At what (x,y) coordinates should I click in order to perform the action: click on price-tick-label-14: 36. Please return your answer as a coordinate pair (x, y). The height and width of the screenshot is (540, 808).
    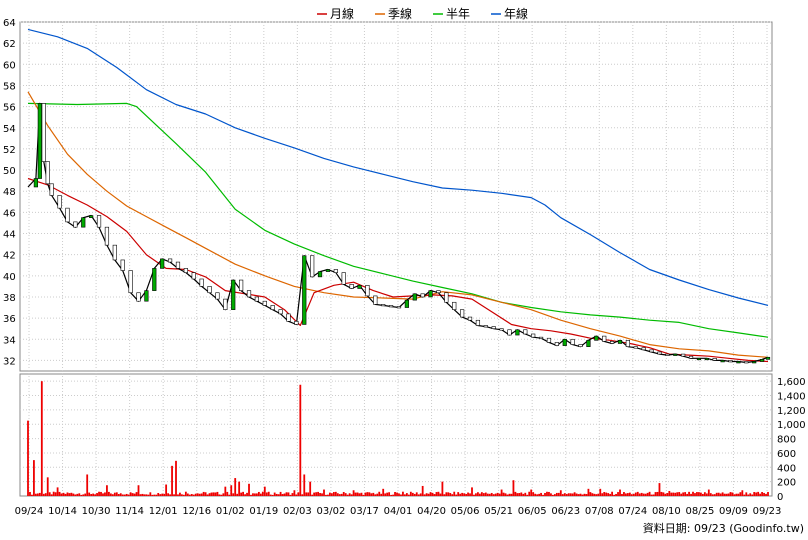
    Looking at the image, I should click on (9, 319).